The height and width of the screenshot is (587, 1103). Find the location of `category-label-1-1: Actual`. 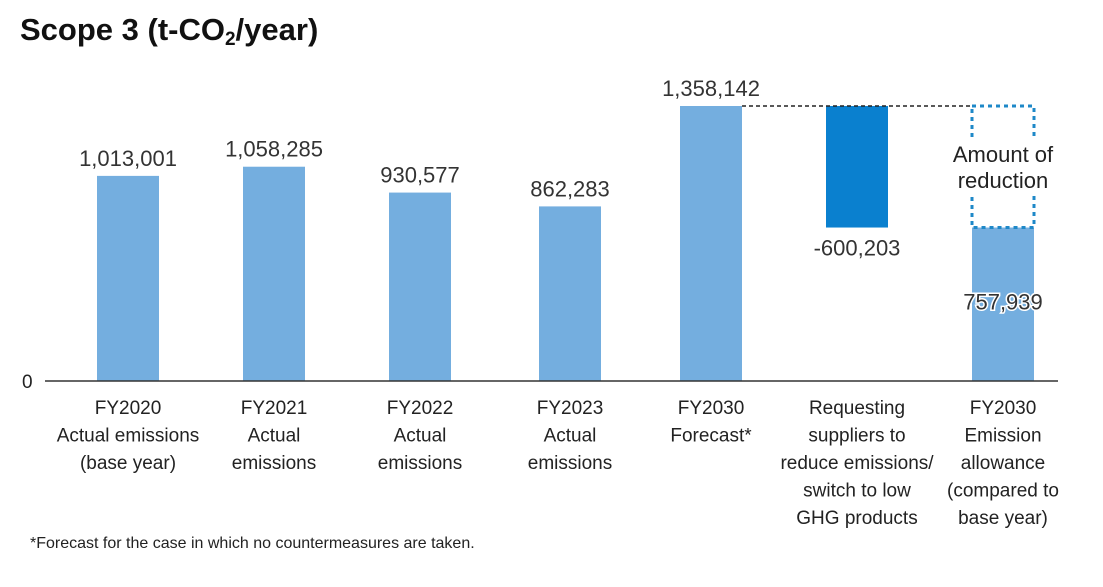

category-label-1-1: Actual is located at coordinates (274, 436).